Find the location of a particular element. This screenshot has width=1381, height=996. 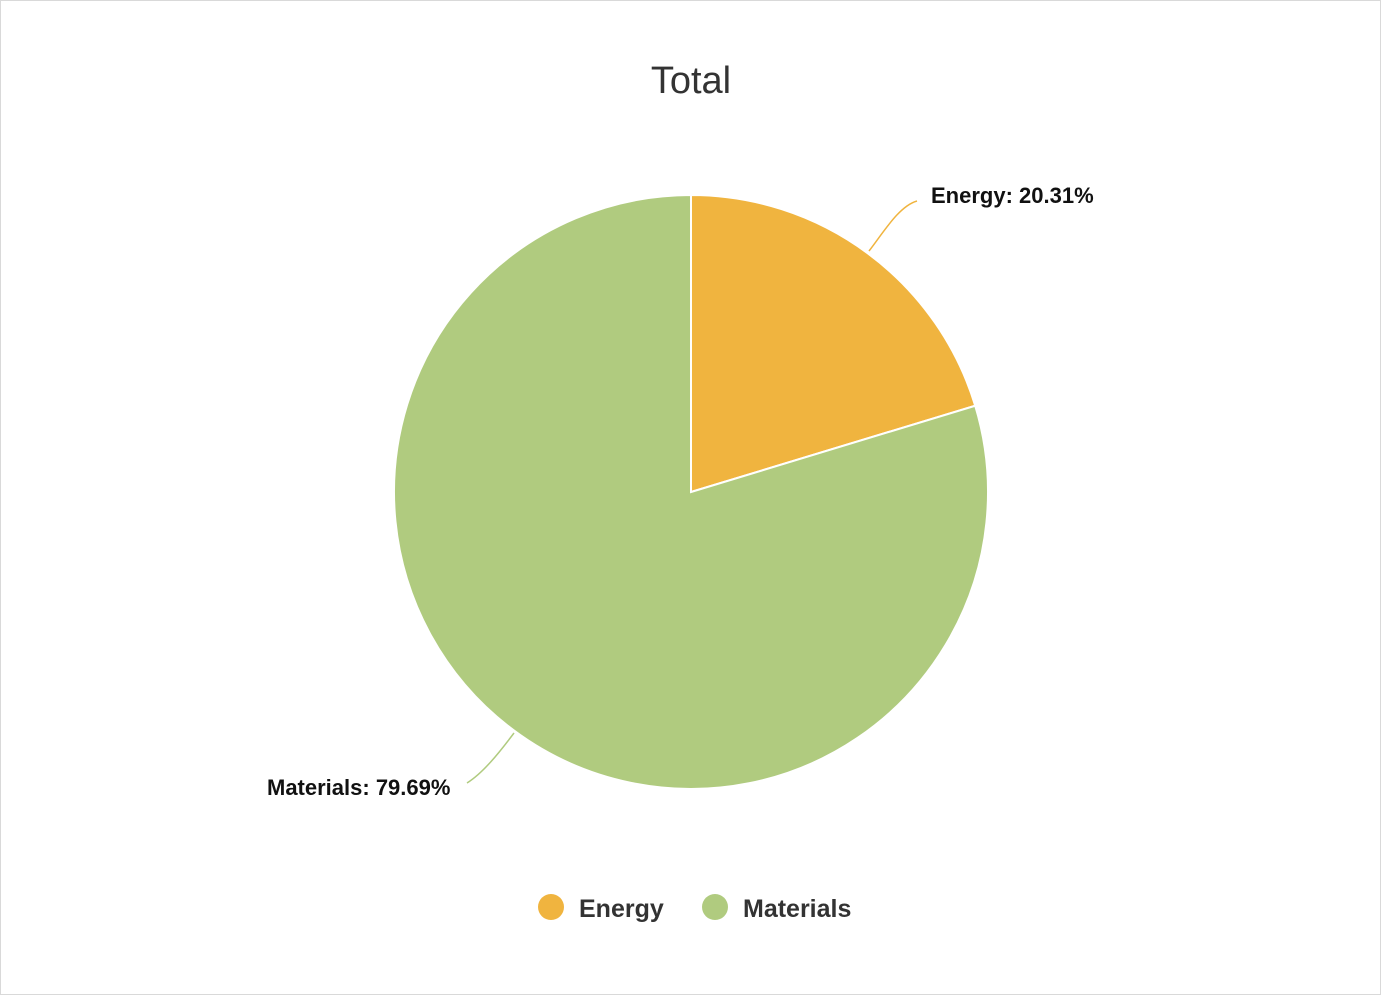

materials-slice-label: Materials: 79.69% is located at coordinates (358, 787).